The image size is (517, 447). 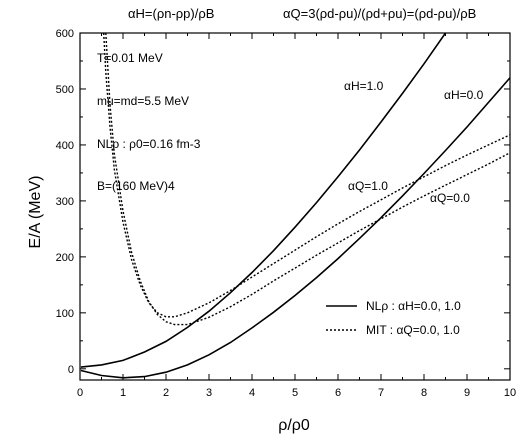 What do you see at coordinates (130, 58) in the screenshot?
I see `annotation-temperature: T=0.01 MeV` at bounding box center [130, 58].